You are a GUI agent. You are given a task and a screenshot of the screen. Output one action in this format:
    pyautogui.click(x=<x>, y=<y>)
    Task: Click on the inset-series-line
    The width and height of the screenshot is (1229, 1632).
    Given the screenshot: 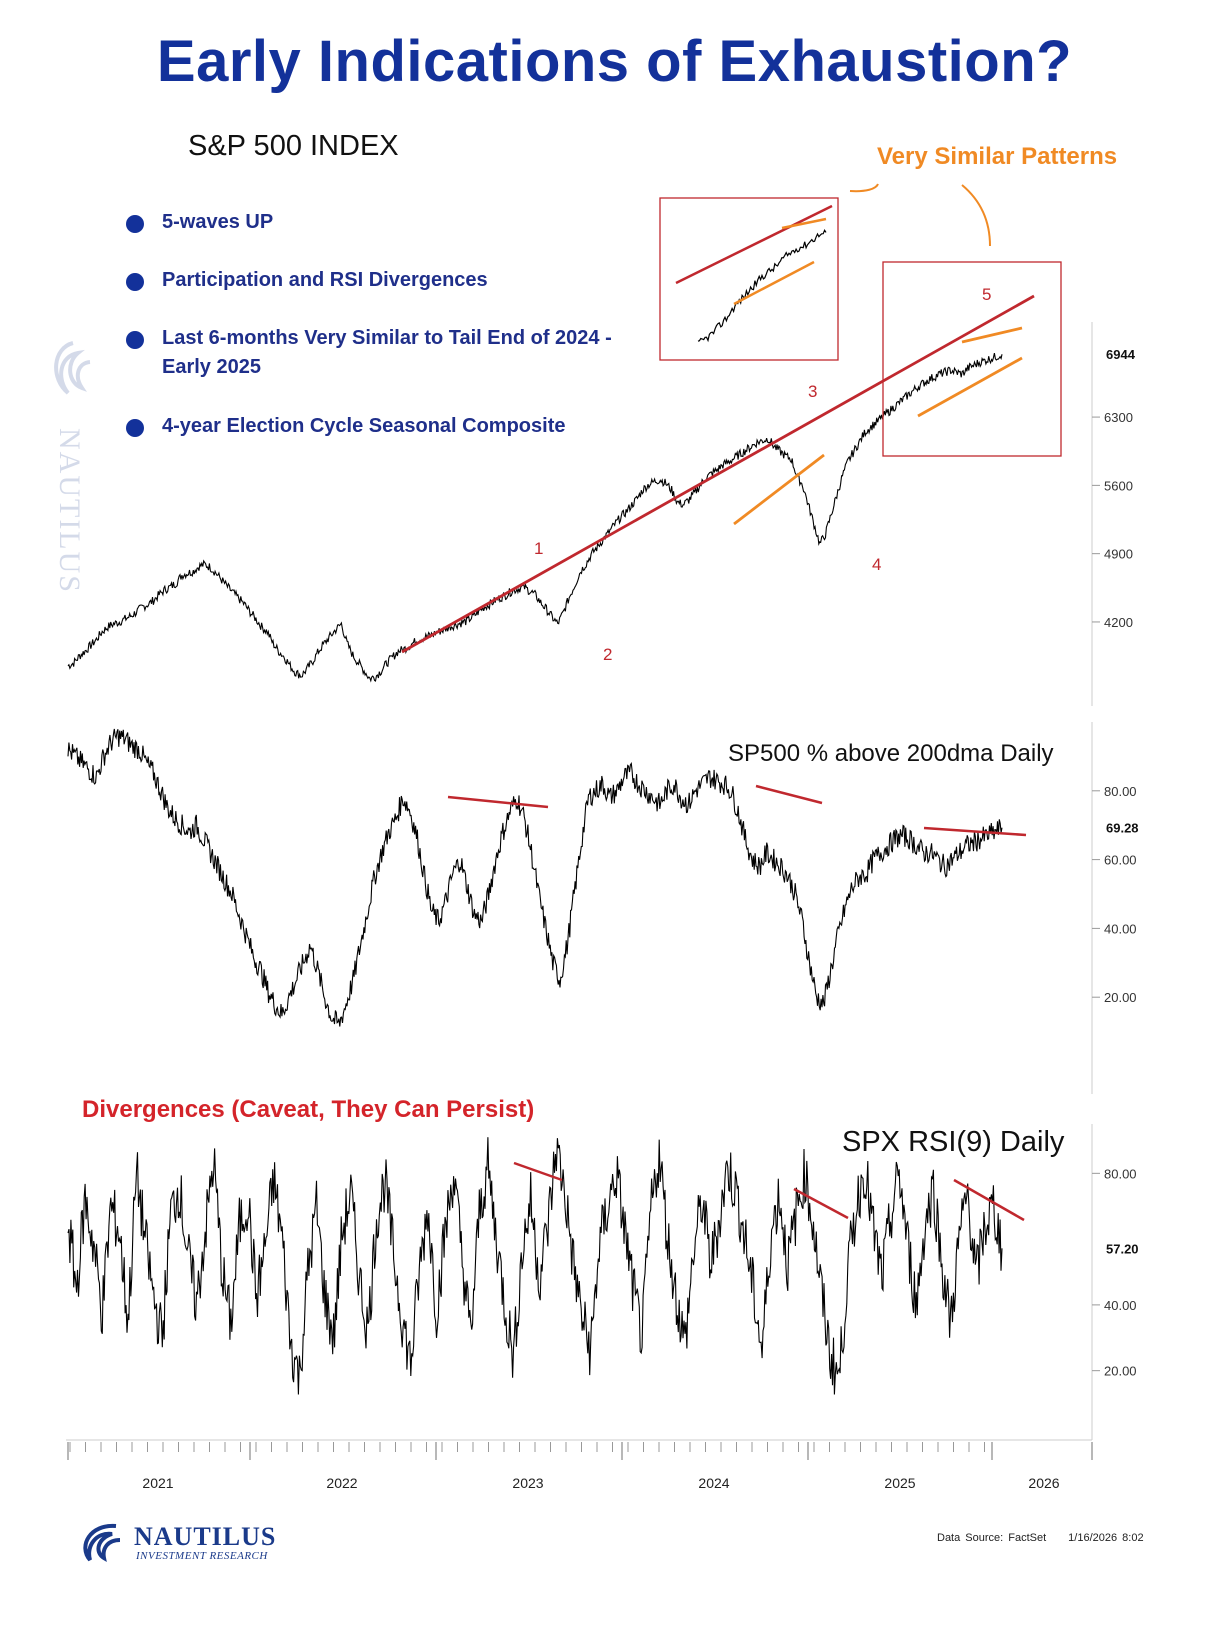 What is the action you would take?
    pyautogui.click(x=762, y=286)
    